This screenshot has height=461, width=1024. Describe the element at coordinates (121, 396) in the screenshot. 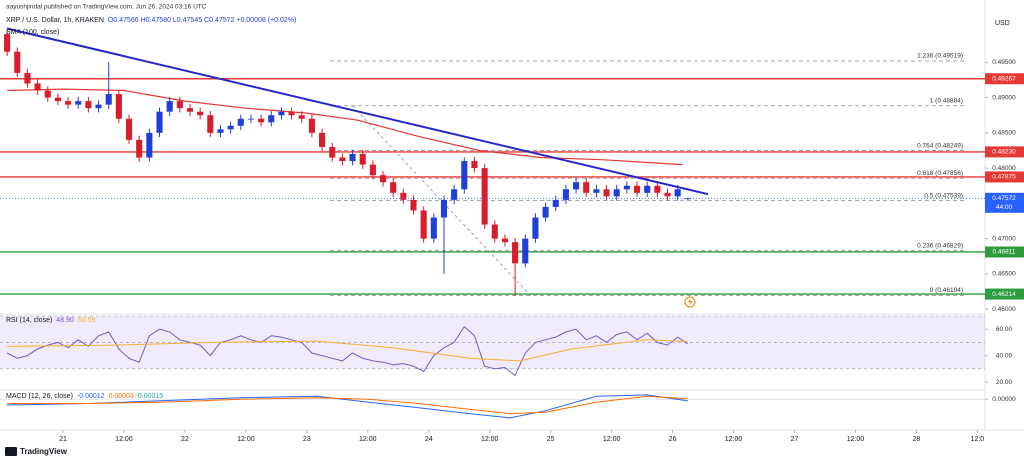

I see `signal-value: 0.00003` at that location.